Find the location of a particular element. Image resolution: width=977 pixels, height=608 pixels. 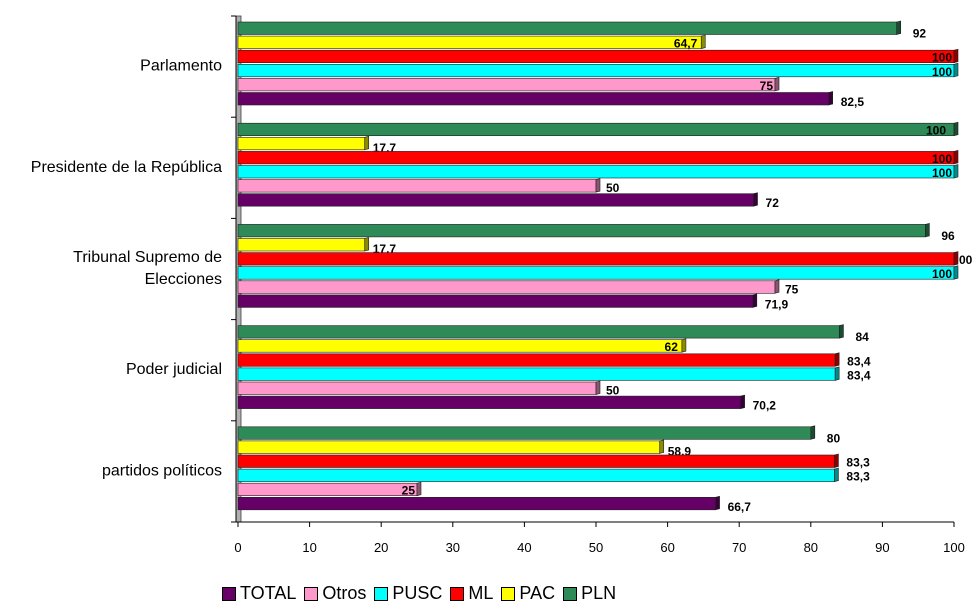

legend-item: PLN is located at coordinates (589, 593).